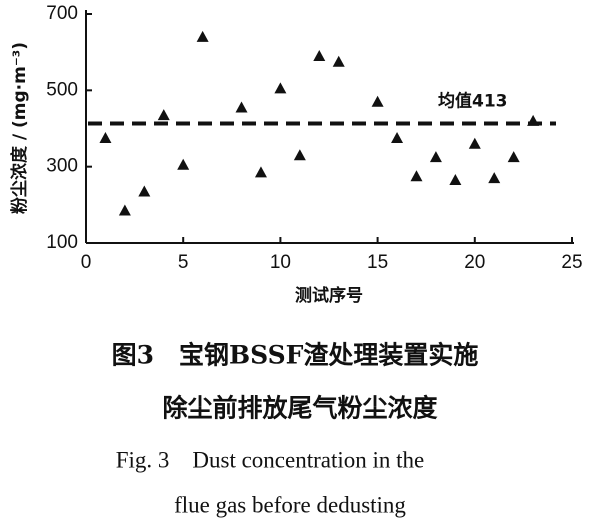  Describe the element at coordinates (473, 101) in the screenshot. I see `mean-label: 均值413` at that location.